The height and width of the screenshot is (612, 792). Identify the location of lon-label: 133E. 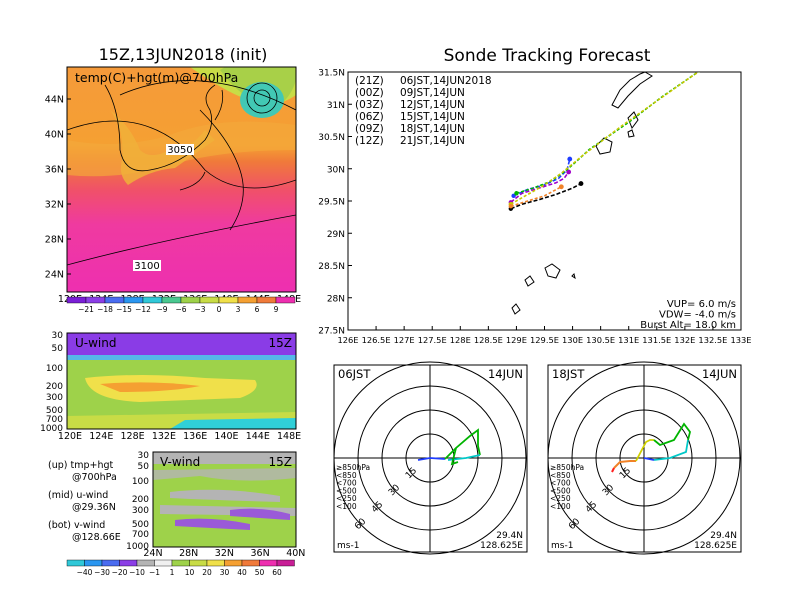
(740, 340).